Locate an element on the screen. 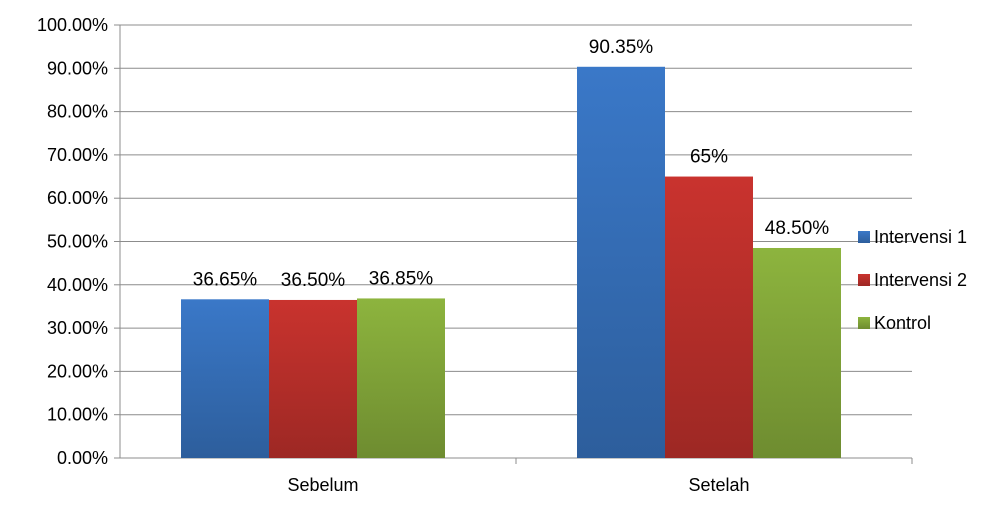 Image resolution: width=1005 pixels, height=507 pixels. x-category-label: Setelah is located at coordinates (718, 485).